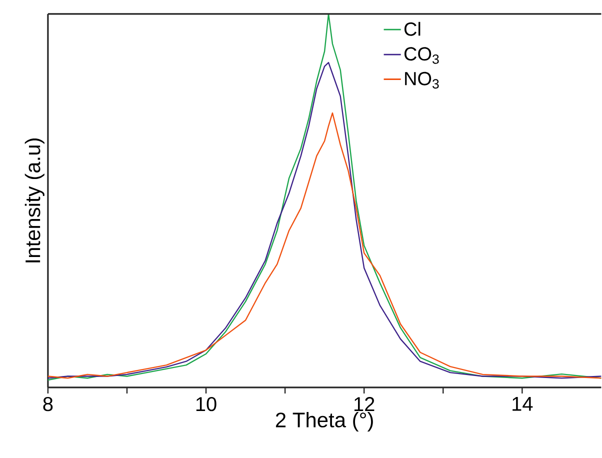 Image resolution: width=602 pixels, height=458 pixels. I want to click on x-tick-label: 12, so click(364, 403).